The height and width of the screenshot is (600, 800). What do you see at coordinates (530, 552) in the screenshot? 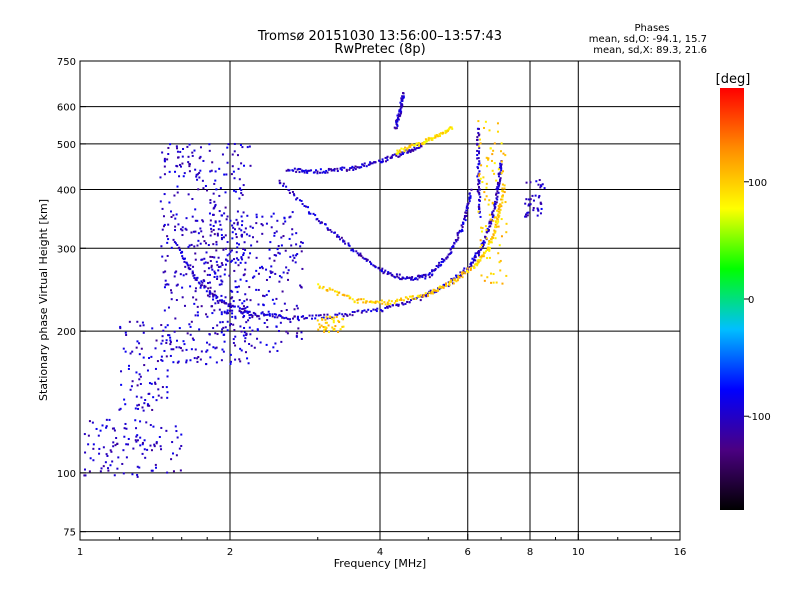
I see `x-tick-label: 8` at bounding box center [530, 552].